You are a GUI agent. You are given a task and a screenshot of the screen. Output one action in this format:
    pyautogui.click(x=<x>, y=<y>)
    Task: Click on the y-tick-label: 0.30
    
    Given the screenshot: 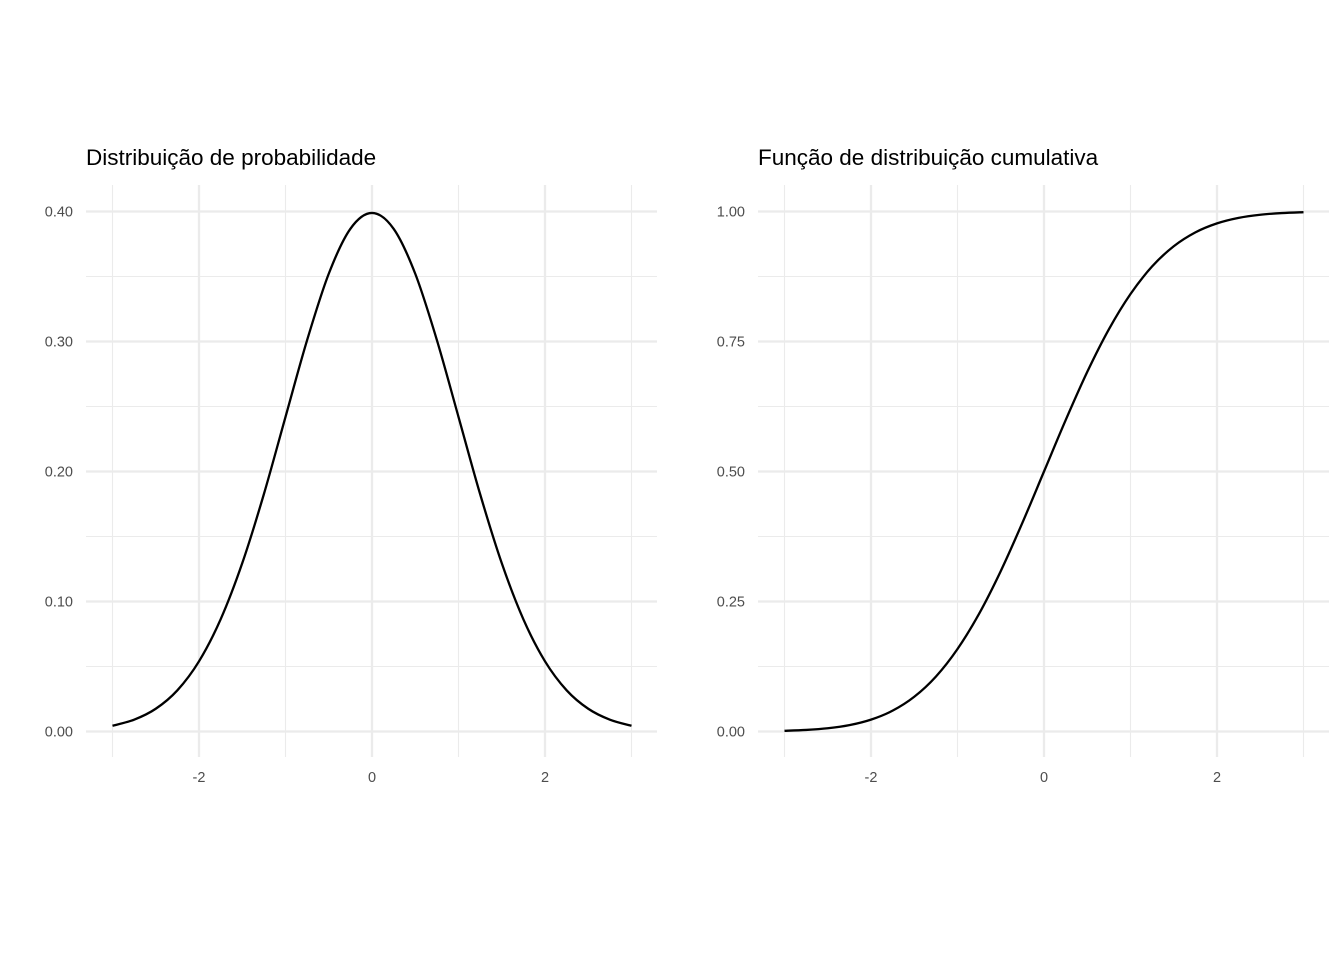 What is the action you would take?
    pyautogui.click(x=59, y=343)
    